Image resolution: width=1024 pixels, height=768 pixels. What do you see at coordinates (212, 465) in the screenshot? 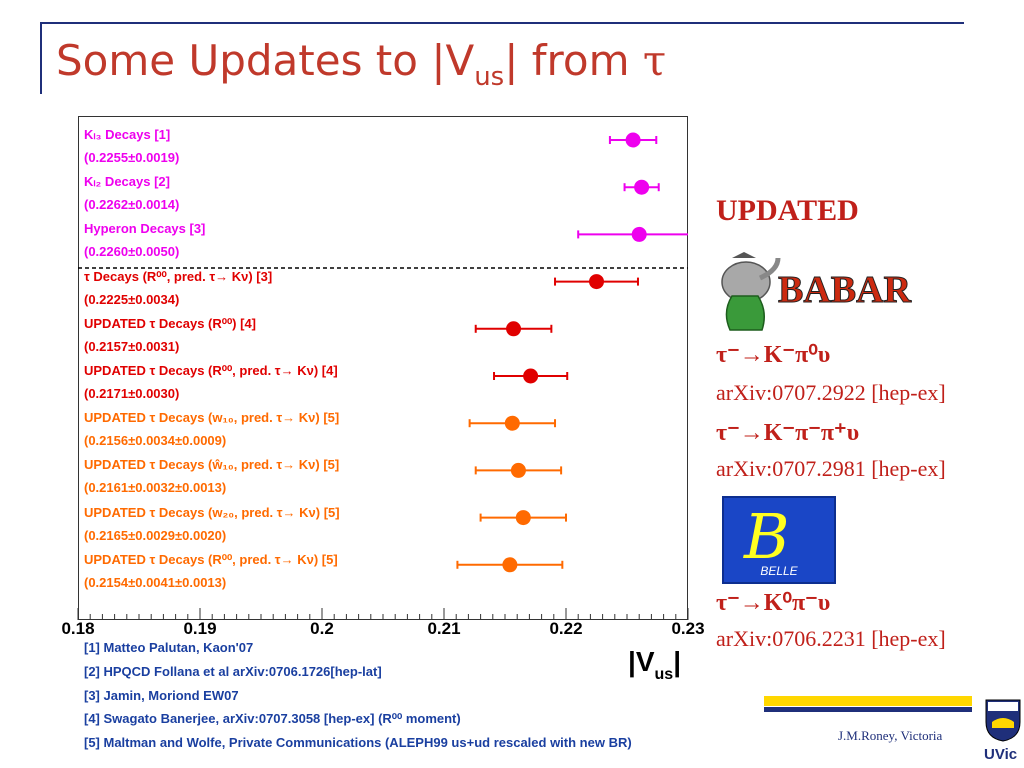
I see `row-label: UPDATED τ Decays (ŵ₁₀, pred. τ→ Kν) [5]` at bounding box center [212, 465].